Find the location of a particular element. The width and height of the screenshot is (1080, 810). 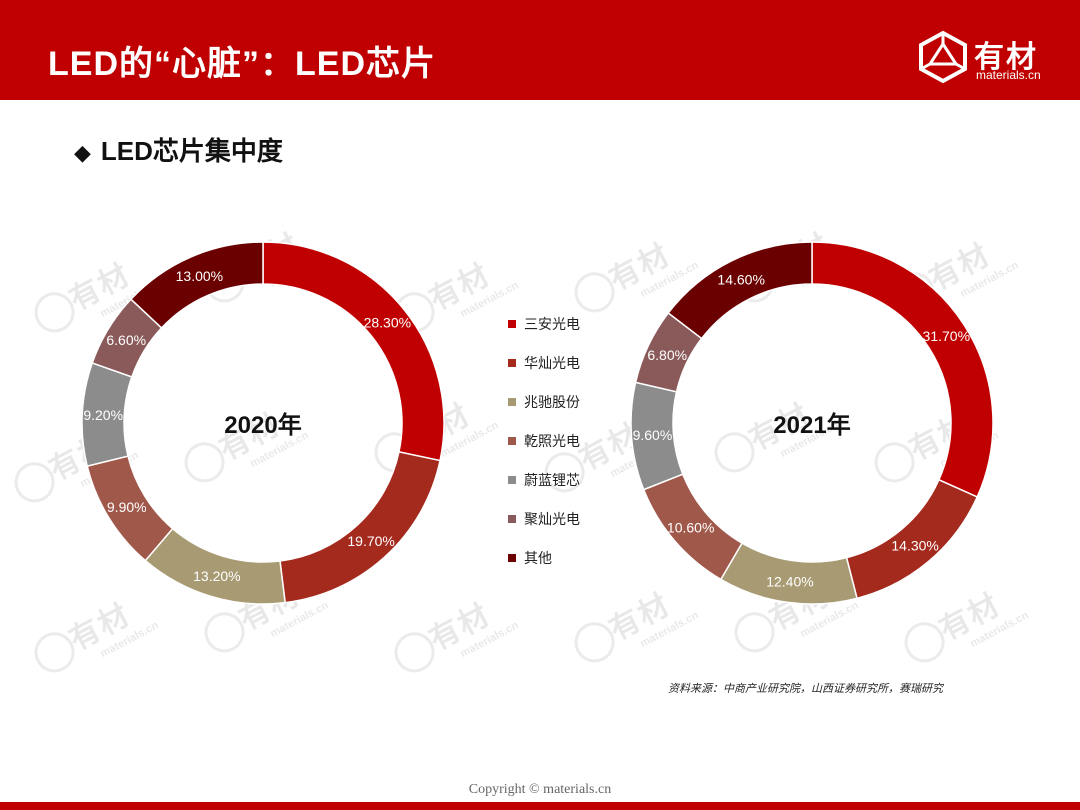

section-title-text: LED芯片集中度 is located at coordinates (191, 151).